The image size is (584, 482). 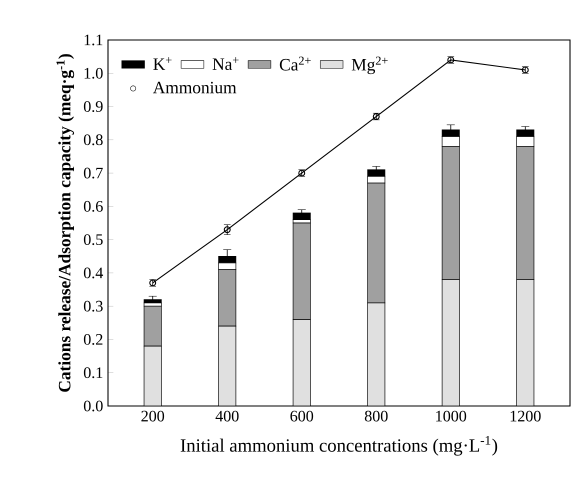 I want to click on legend-label: Ammonium, so click(x=194, y=88).